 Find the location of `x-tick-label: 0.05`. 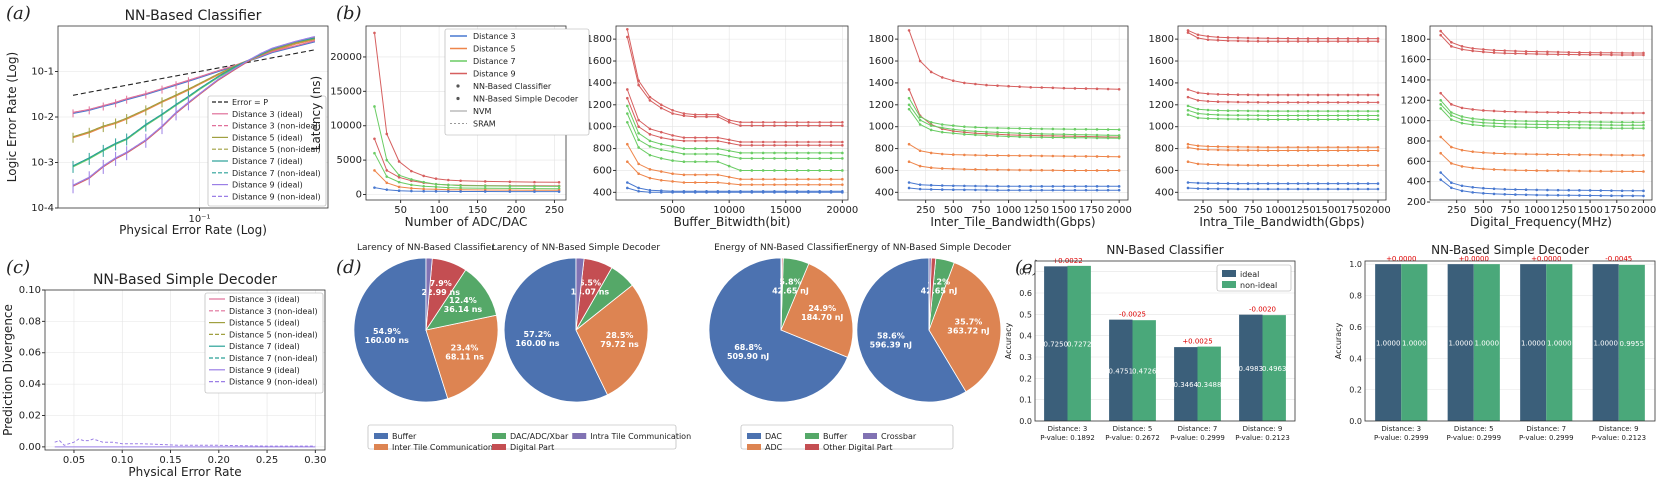

x-tick-label: 0.05 is located at coordinates (74, 460).